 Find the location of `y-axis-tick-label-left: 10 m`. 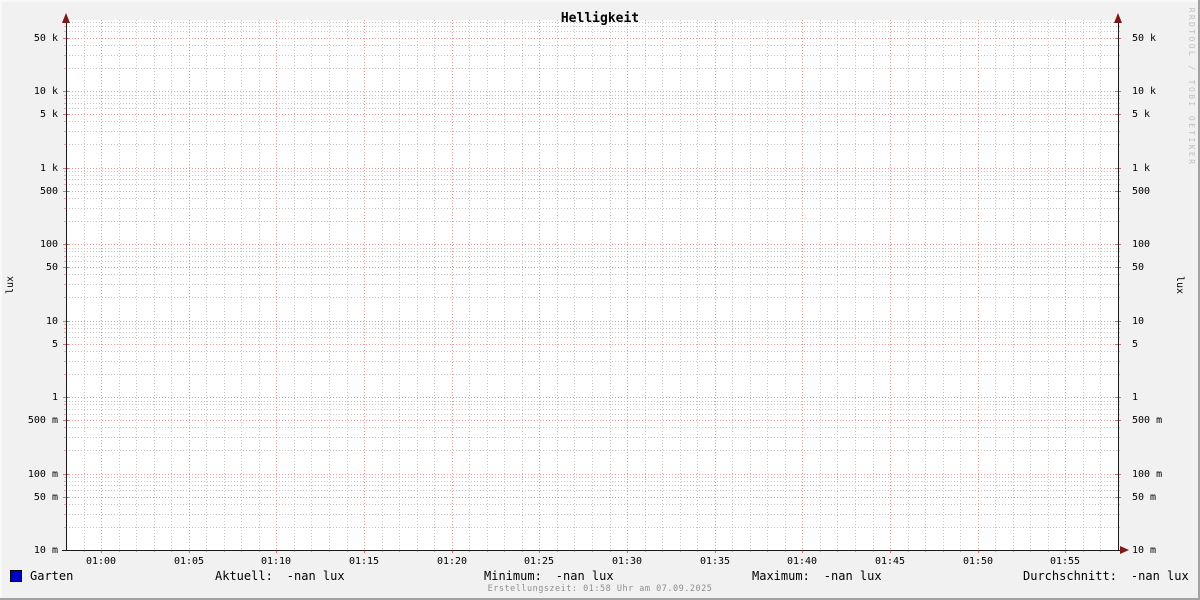

y-axis-tick-label-left: 10 m is located at coordinates (45, 550).